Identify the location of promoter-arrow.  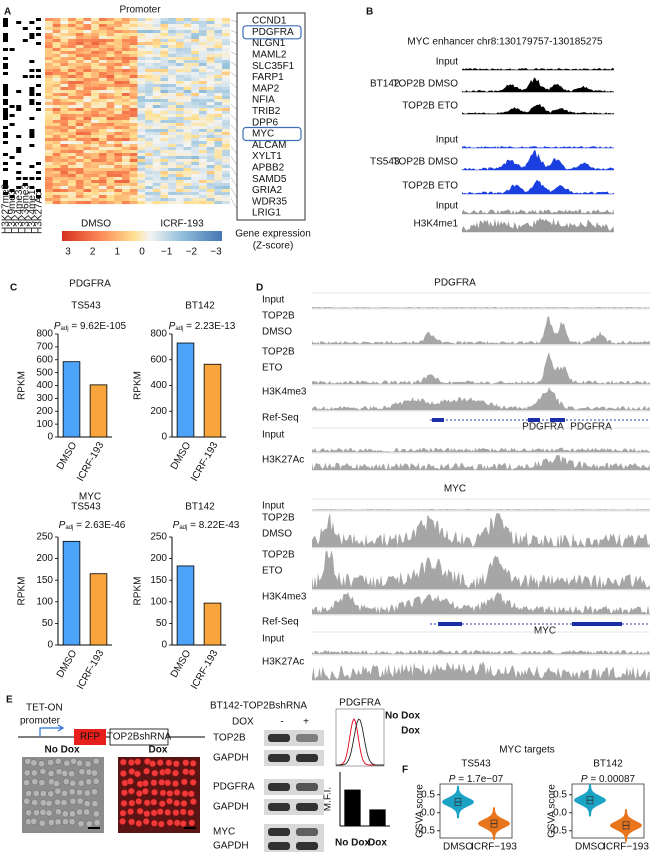
(52, 730).